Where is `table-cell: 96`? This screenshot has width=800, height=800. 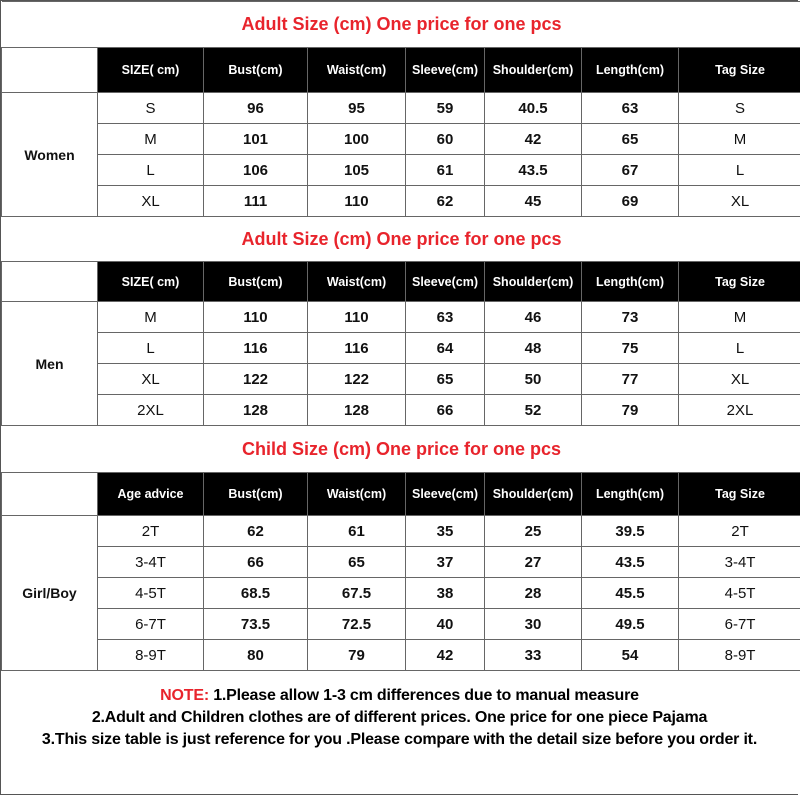 table-cell: 96 is located at coordinates (255, 108).